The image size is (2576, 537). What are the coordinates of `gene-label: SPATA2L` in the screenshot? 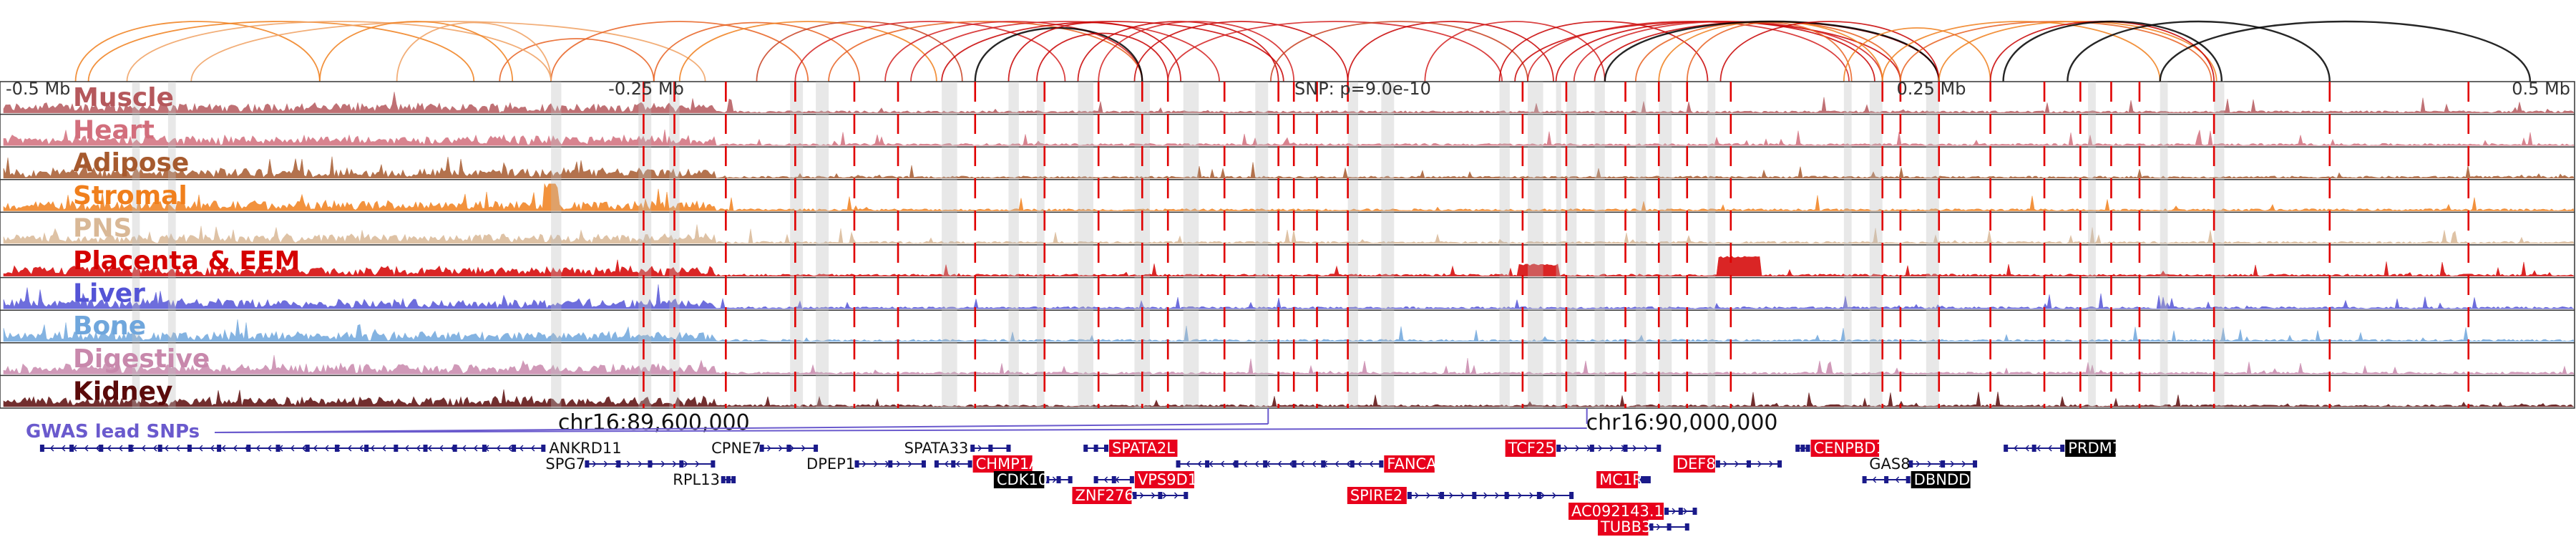 It's located at (1143, 448).